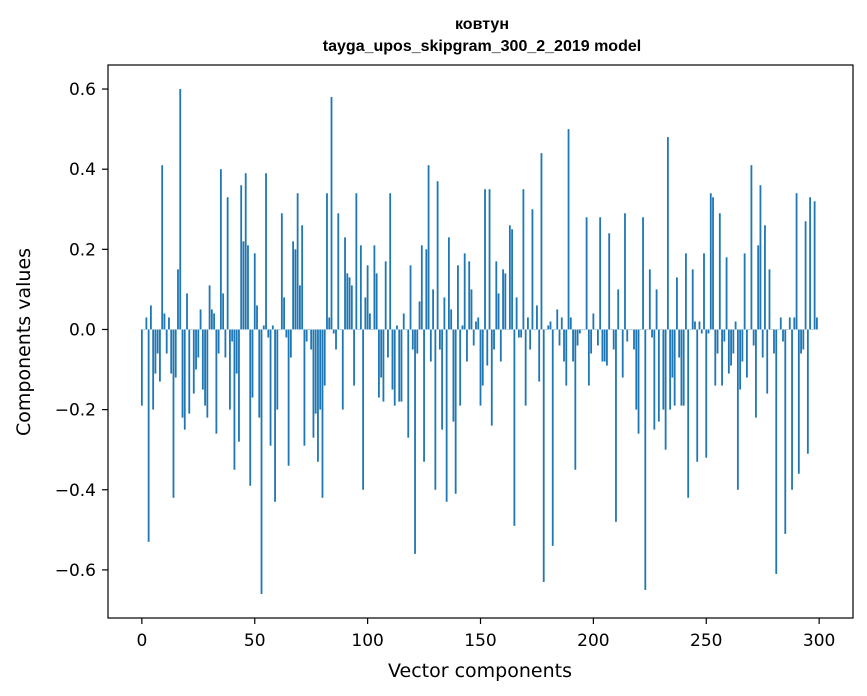  I want to click on x-tick-label: 200, so click(593, 641).